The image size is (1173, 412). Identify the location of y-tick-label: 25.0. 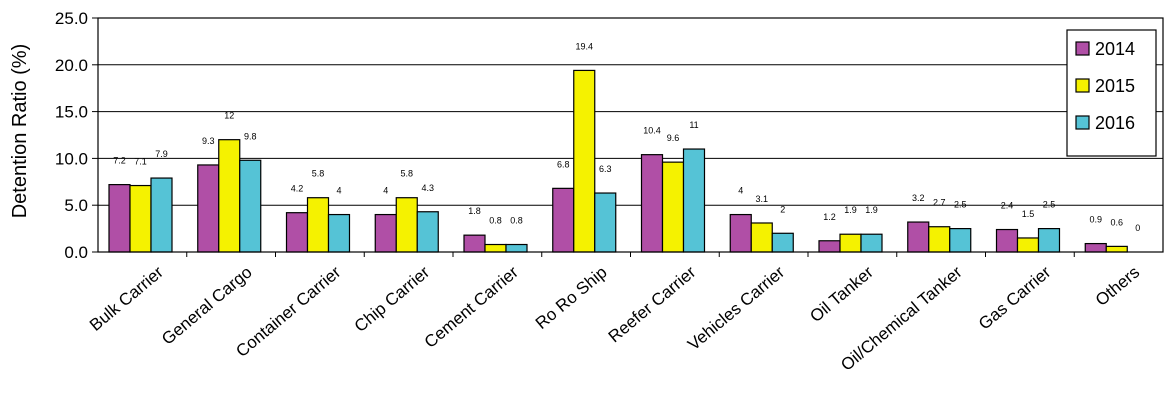
(71, 18).